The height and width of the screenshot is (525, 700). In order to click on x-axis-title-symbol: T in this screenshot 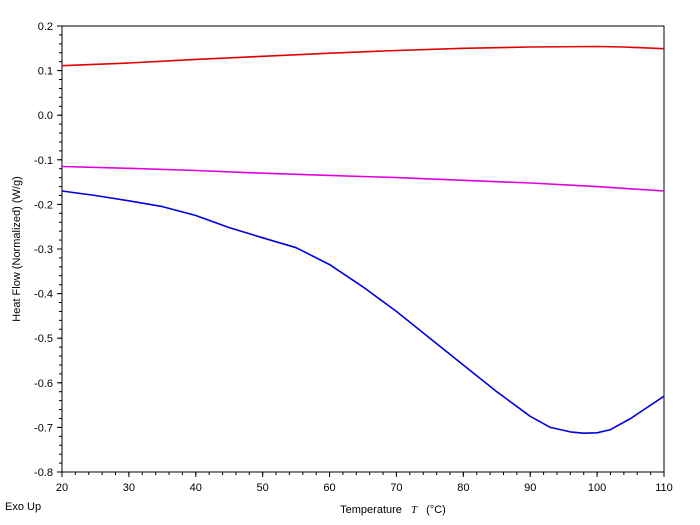, I will do `click(414, 510)`.